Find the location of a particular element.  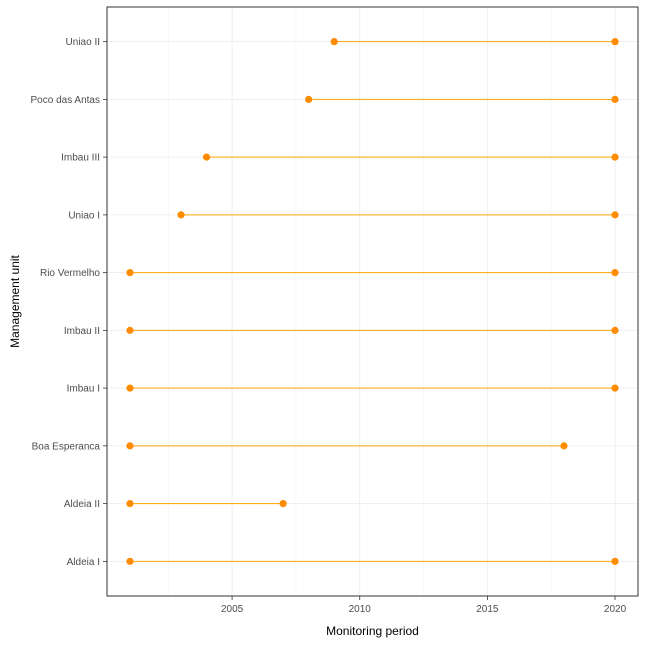

x-axis-tick-labels: 2005 2010 2015 2020 is located at coordinates (424, 609).